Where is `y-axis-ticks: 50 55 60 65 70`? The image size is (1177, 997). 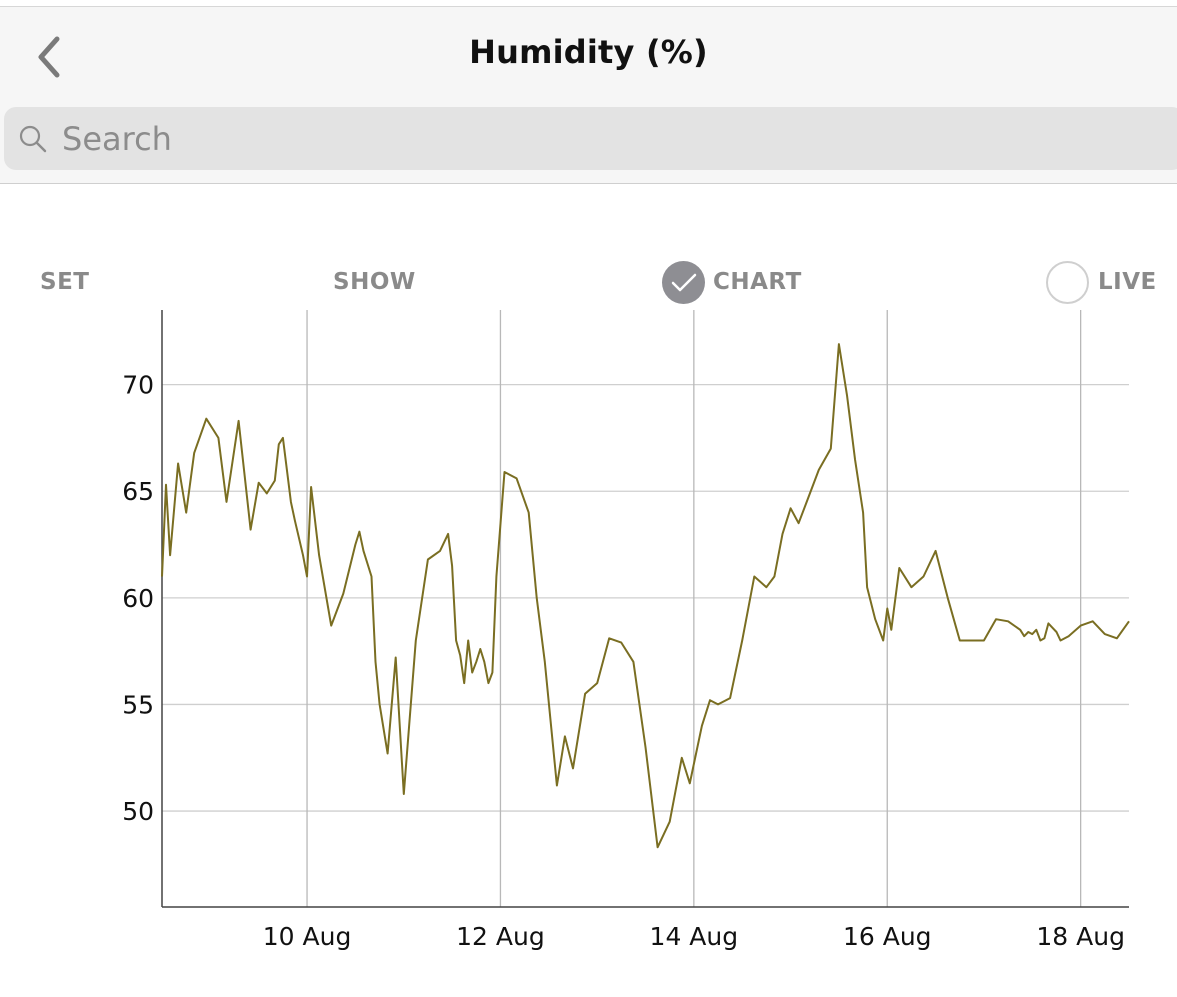
y-axis-ticks: 50 55 60 65 70 is located at coordinates (138, 598).